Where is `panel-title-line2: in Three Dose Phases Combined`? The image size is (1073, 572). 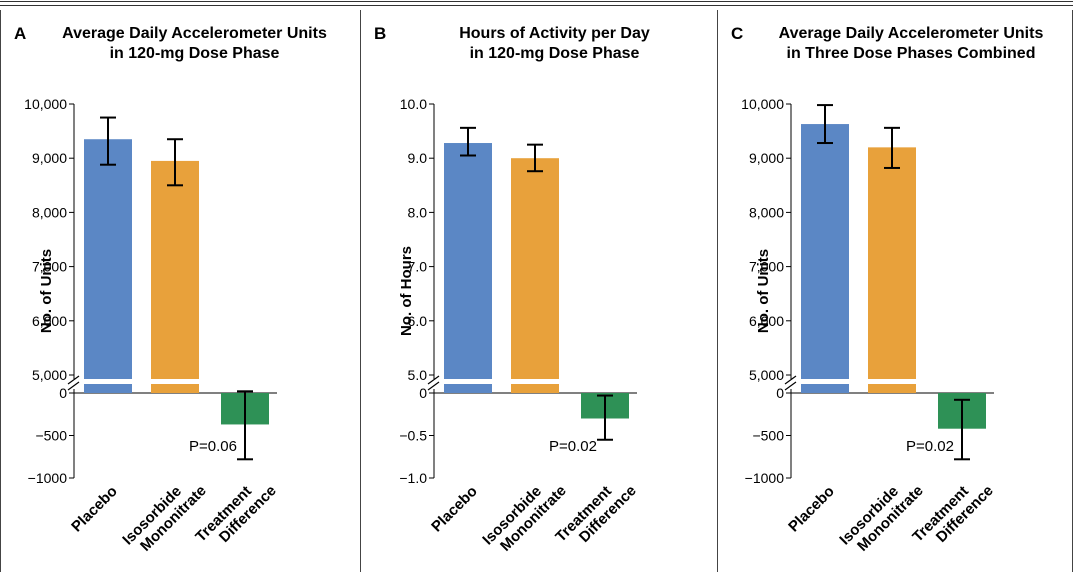 panel-title-line2: in Three Dose Phases Combined is located at coordinates (911, 53).